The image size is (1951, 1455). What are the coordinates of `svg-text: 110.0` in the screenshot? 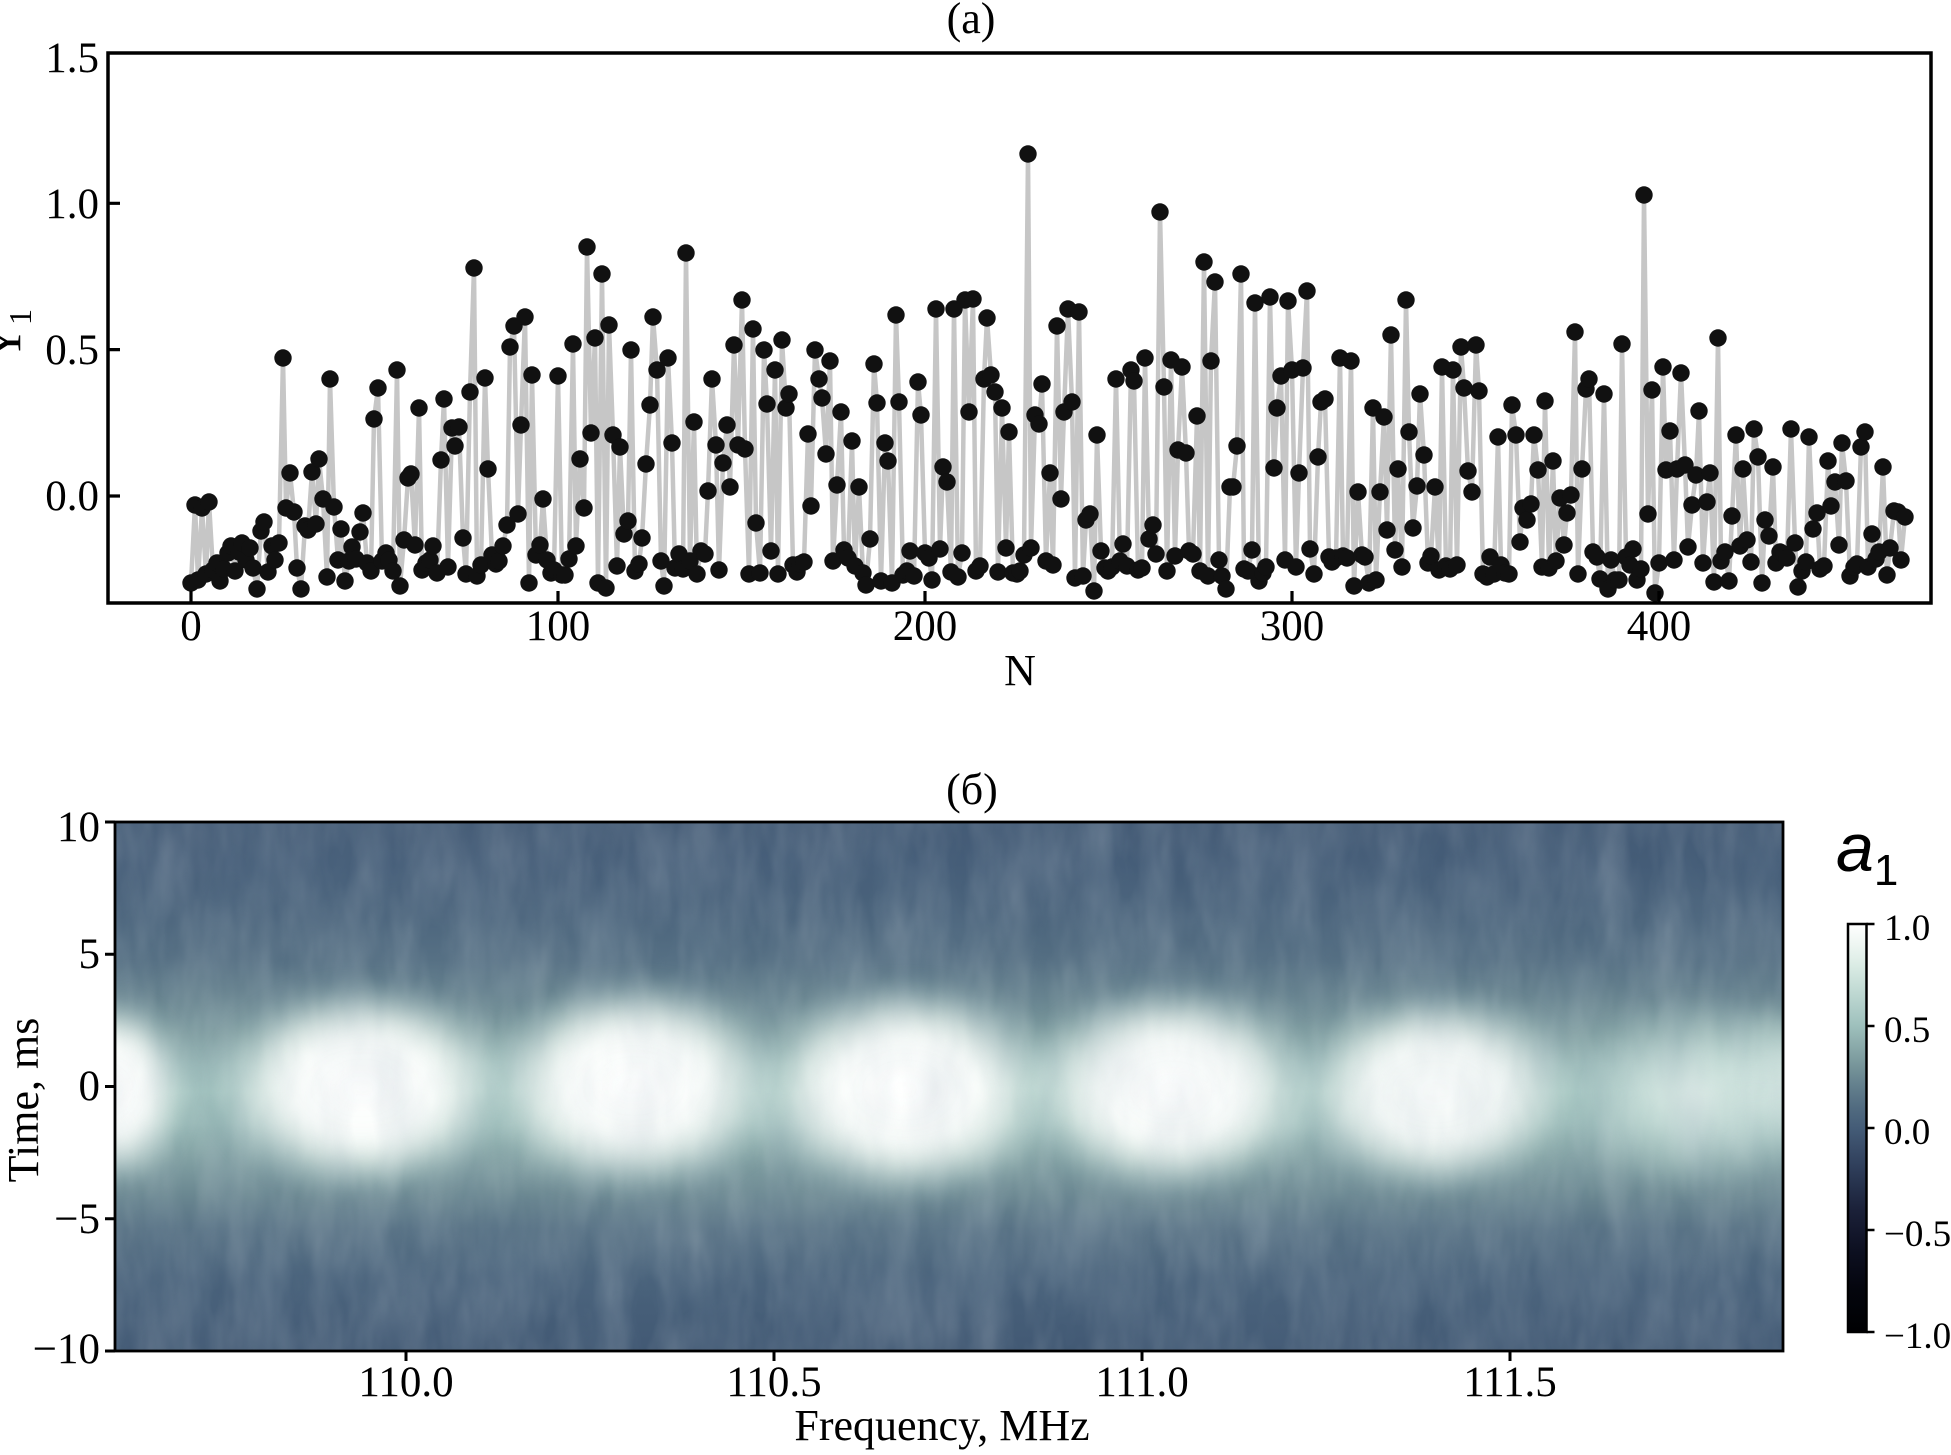 It's located at (405, 1382).